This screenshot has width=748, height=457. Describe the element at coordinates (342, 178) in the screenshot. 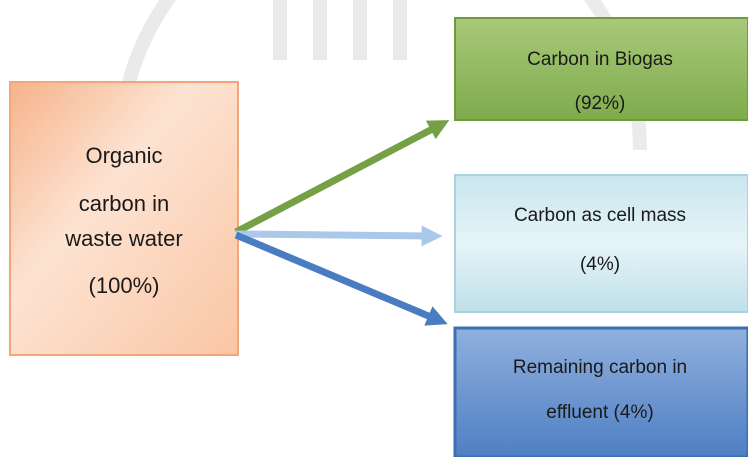

I see `arrow-biogas` at that location.